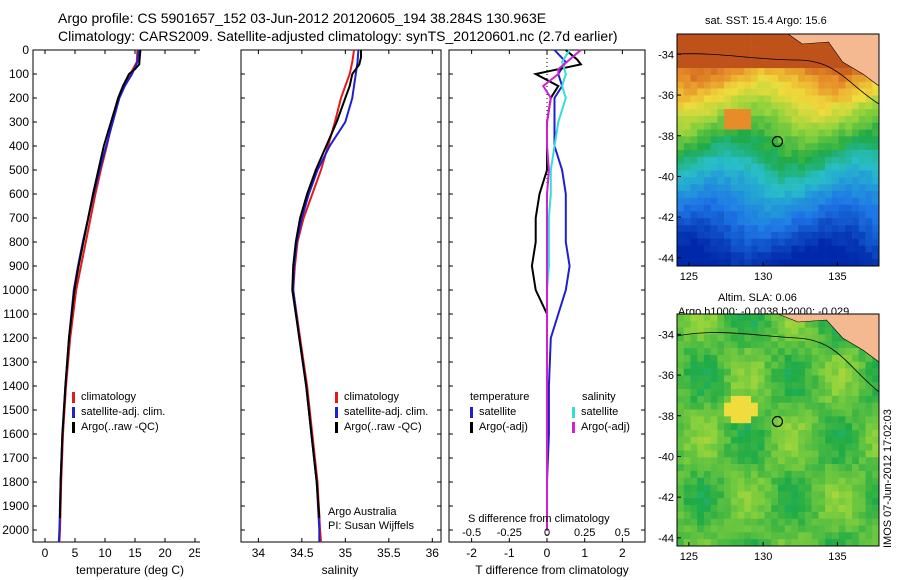 The image size is (900, 580). Describe the element at coordinates (389, 553) in the screenshot. I see `x-tick-label: 35.5` at that location.